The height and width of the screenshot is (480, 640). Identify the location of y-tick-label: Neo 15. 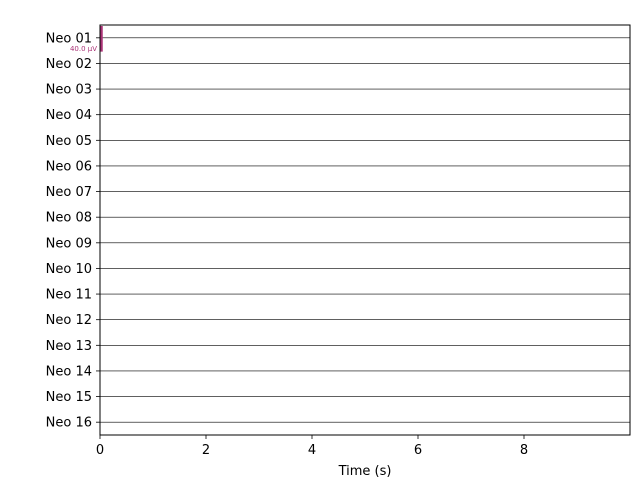
(69, 397).